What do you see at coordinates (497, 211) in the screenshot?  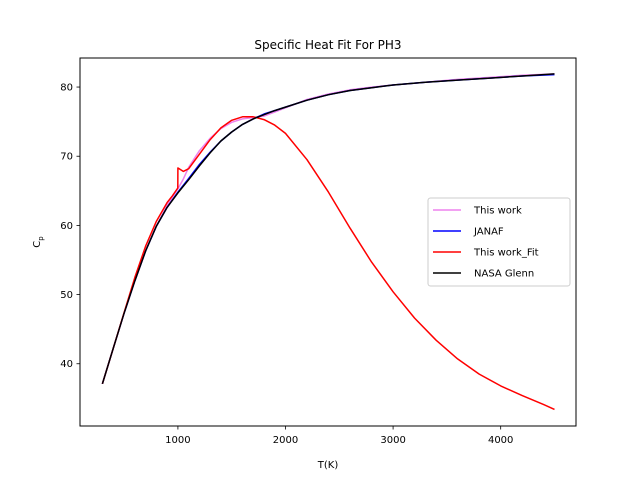 I see `legend-label: This work` at bounding box center [497, 211].